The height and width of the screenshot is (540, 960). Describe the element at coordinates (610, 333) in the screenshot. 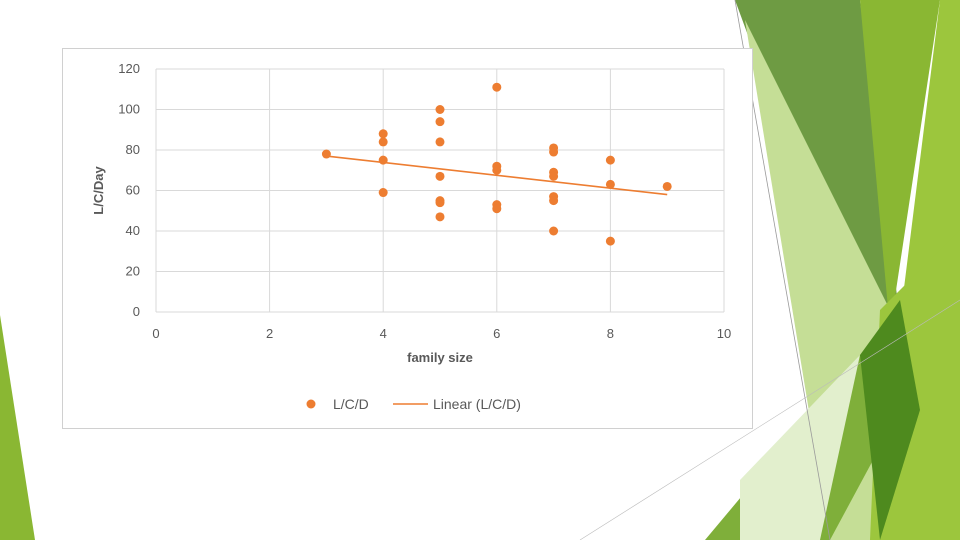

I see `x-tick-label: 8` at that location.